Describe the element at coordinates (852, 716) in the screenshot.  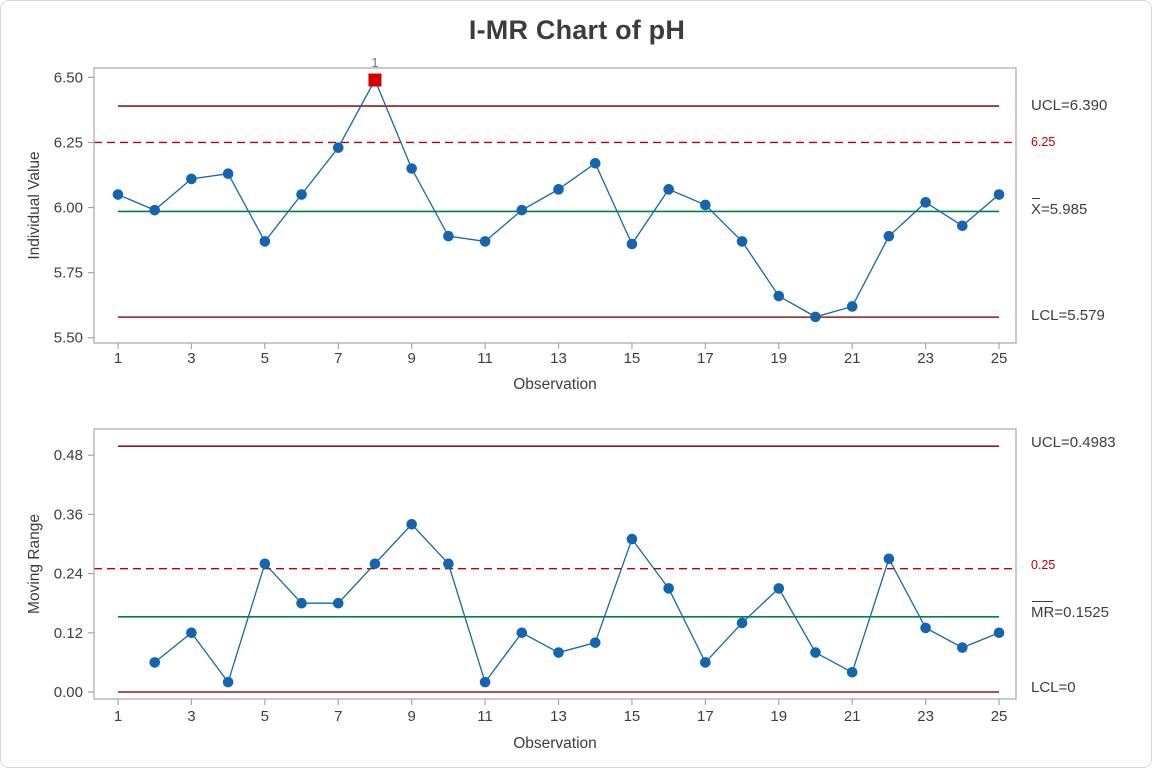
I see `moving_range-x-tick-label: 21` at that location.